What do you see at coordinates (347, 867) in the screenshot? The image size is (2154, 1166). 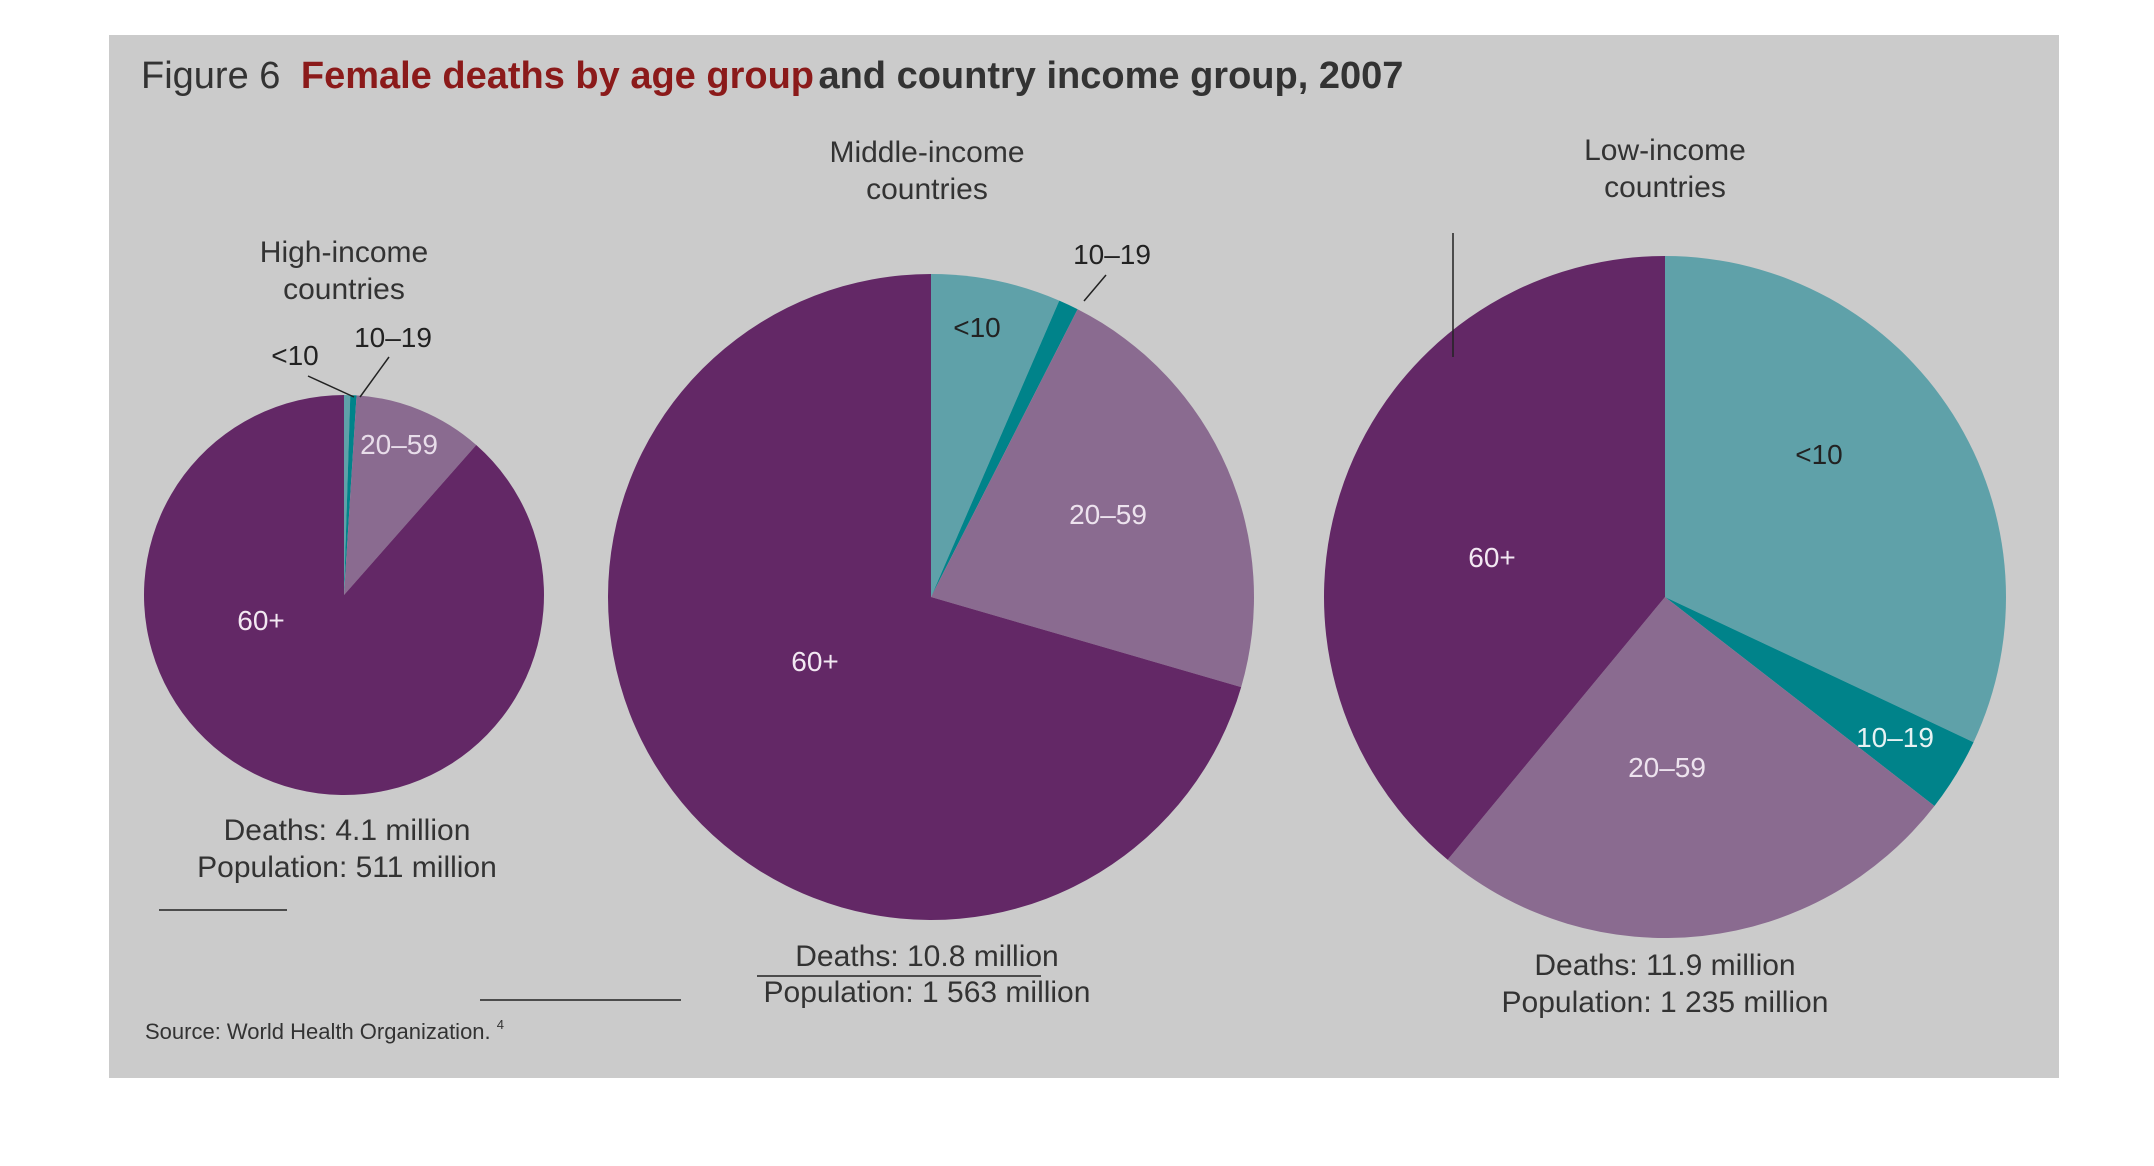 I see `population-label: Population: 511 million` at bounding box center [347, 867].